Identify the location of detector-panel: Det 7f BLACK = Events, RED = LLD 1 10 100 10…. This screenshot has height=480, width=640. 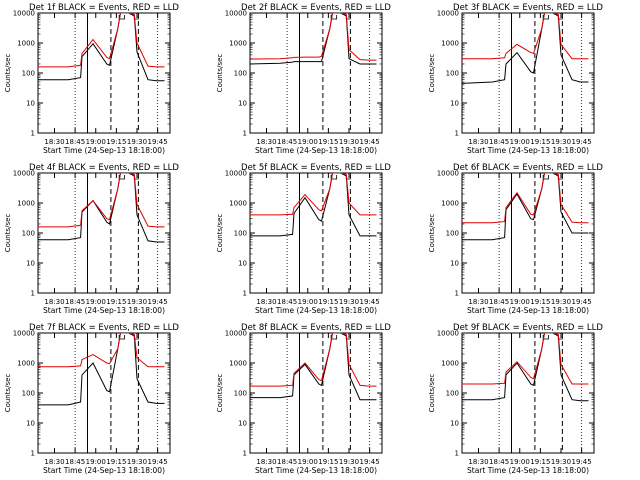
(91, 399).